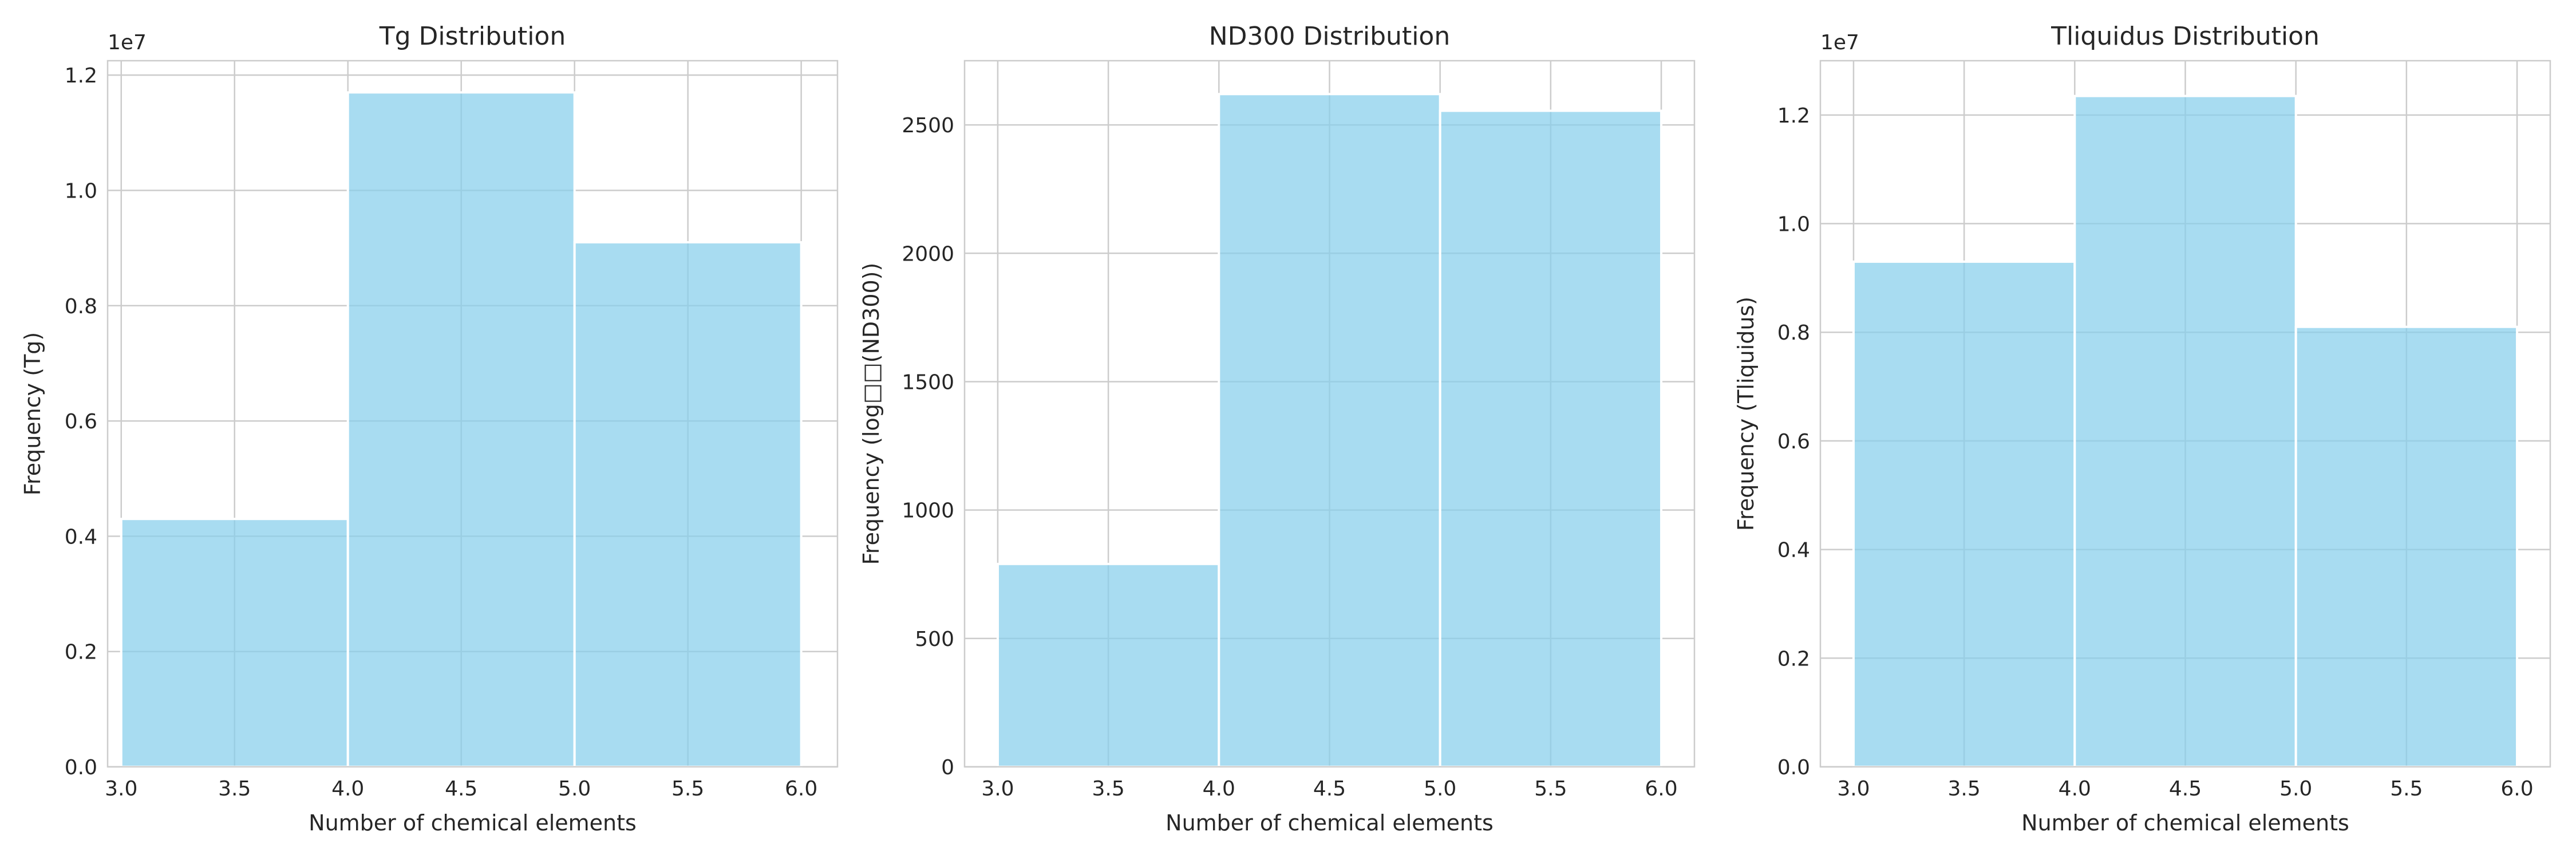  Describe the element at coordinates (1329, 36) in the screenshot. I see `chart-title: ND300 Distribution` at that location.